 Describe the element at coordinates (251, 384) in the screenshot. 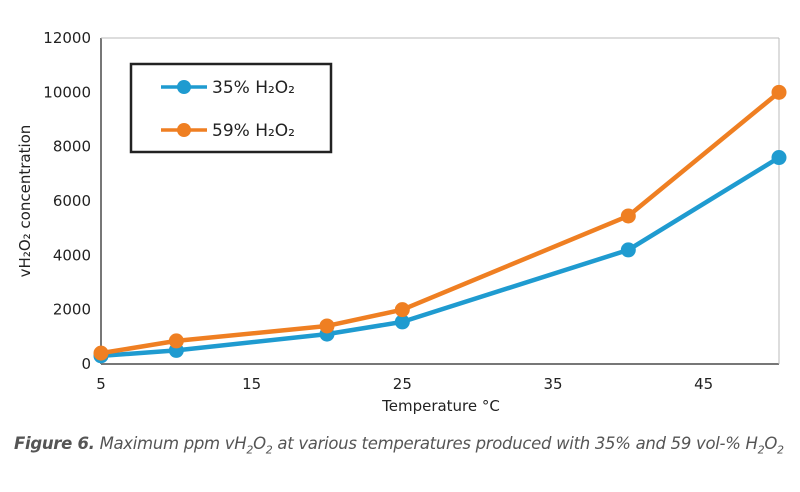

I see `x-tick-label: 15` at that location.